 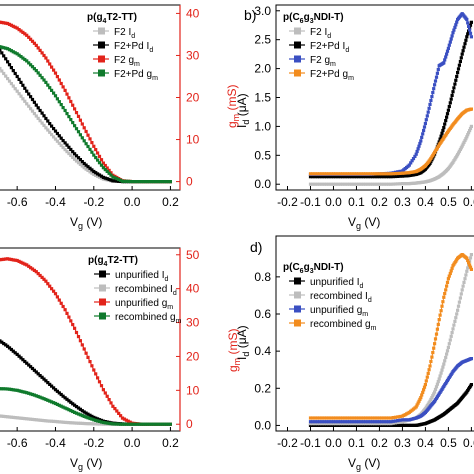 What do you see at coordinates (402, 202) in the screenshot?
I see `x-tick-label: 0.3` at bounding box center [402, 202].